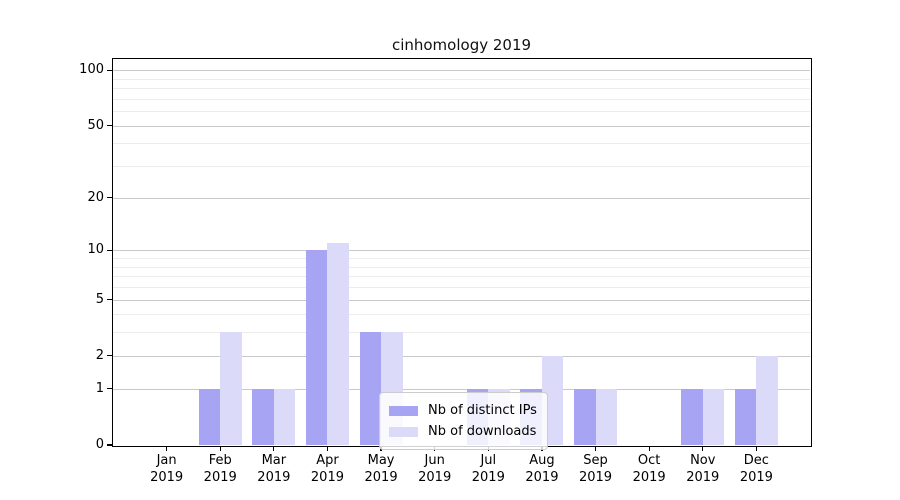 This screenshot has height=500, width=900. What do you see at coordinates (167, 469) in the screenshot?
I see `x-axis-tick-label: Jan 2019` at bounding box center [167, 469].